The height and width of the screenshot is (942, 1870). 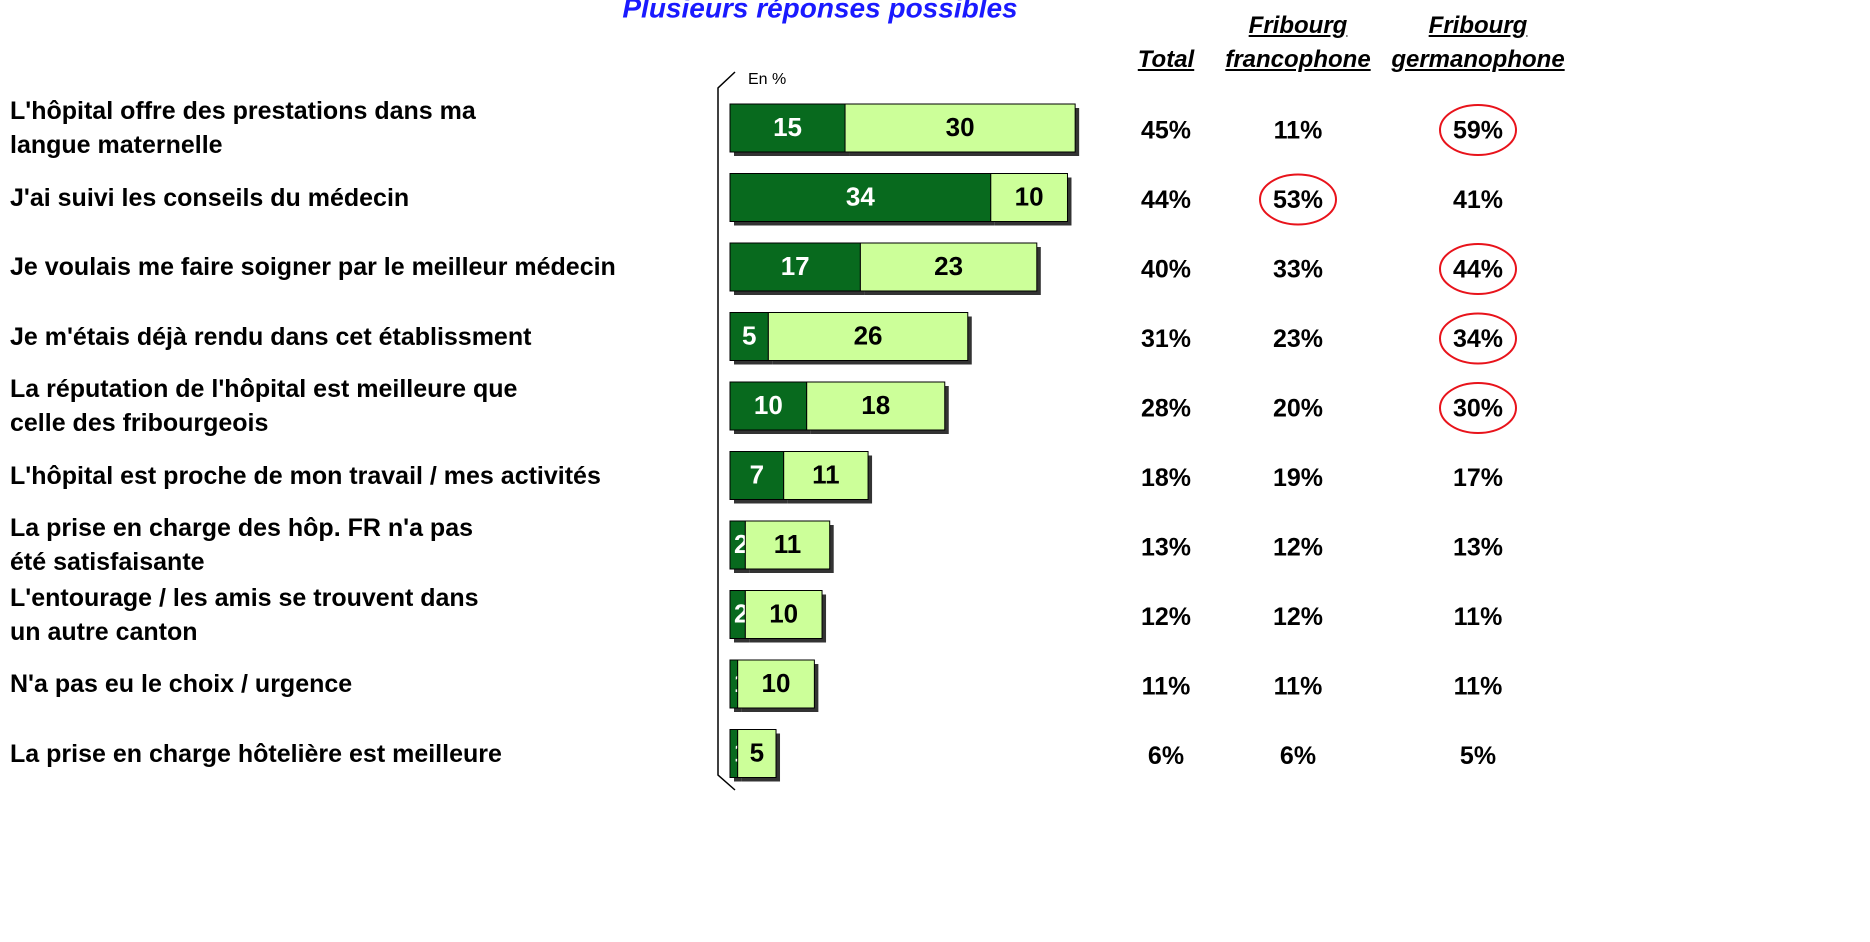 I want to click on column-header: Fribourg germanophone, so click(x=1478, y=42).